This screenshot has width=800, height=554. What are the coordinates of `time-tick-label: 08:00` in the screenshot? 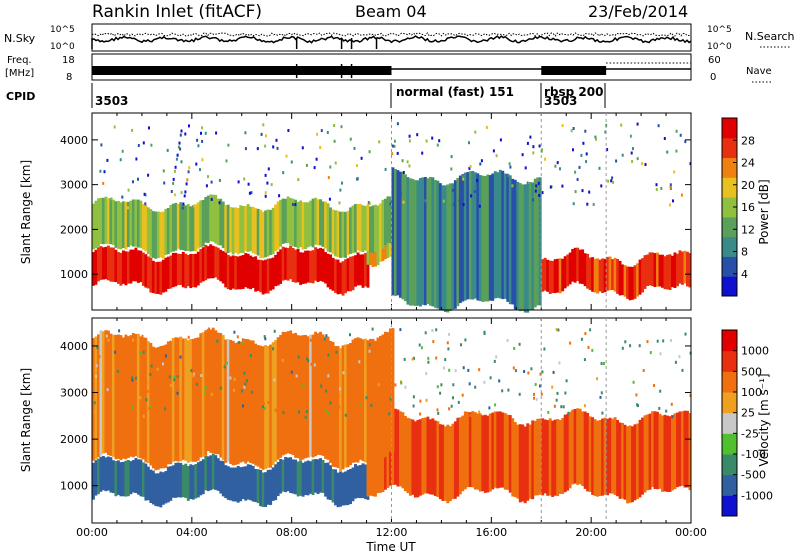 It's located at (292, 532).